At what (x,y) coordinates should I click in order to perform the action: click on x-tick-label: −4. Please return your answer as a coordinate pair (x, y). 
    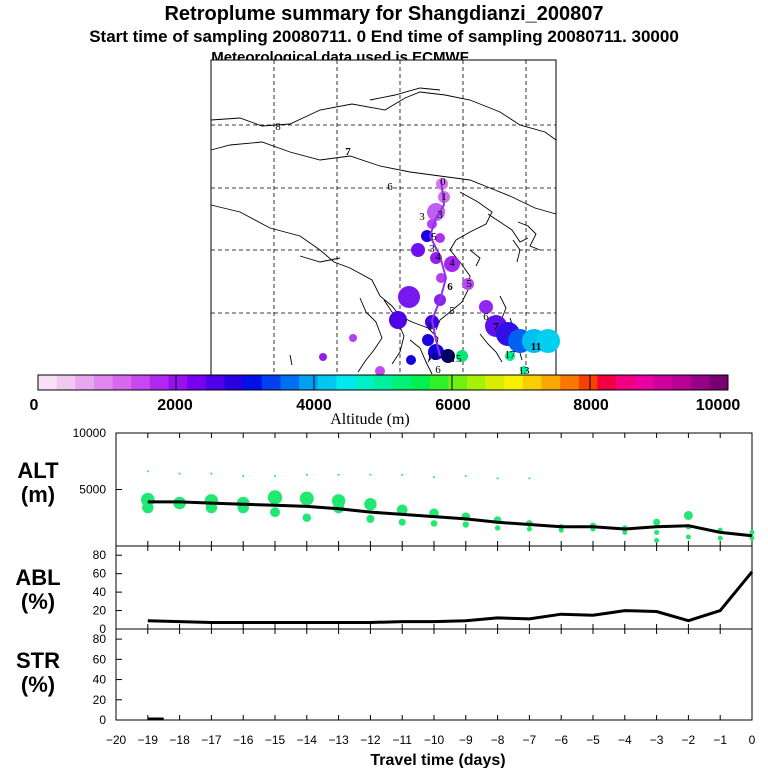
    Looking at the image, I should click on (625, 740).